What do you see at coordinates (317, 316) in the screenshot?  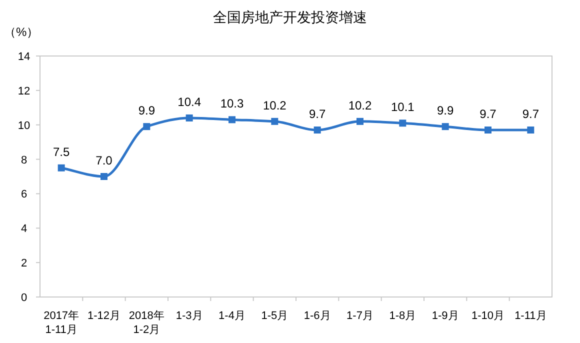 I see `x-tick-label: 1-6月` at bounding box center [317, 316].